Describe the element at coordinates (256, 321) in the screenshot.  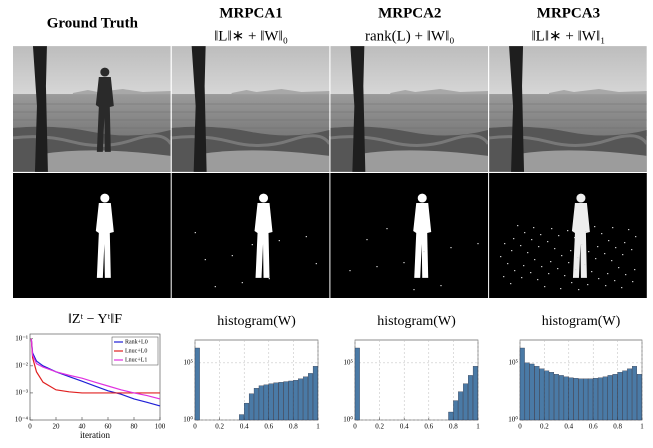
I see `plot-title: histogram(W)` at that location.